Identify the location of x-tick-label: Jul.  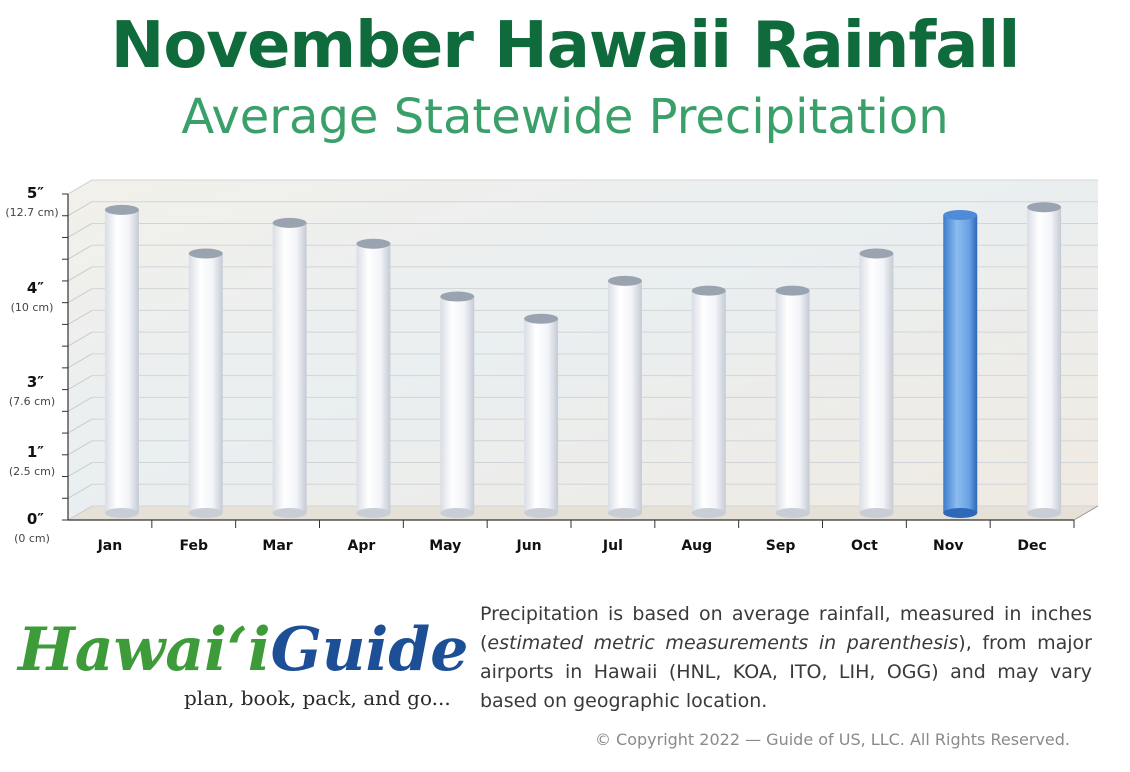
(612, 546).